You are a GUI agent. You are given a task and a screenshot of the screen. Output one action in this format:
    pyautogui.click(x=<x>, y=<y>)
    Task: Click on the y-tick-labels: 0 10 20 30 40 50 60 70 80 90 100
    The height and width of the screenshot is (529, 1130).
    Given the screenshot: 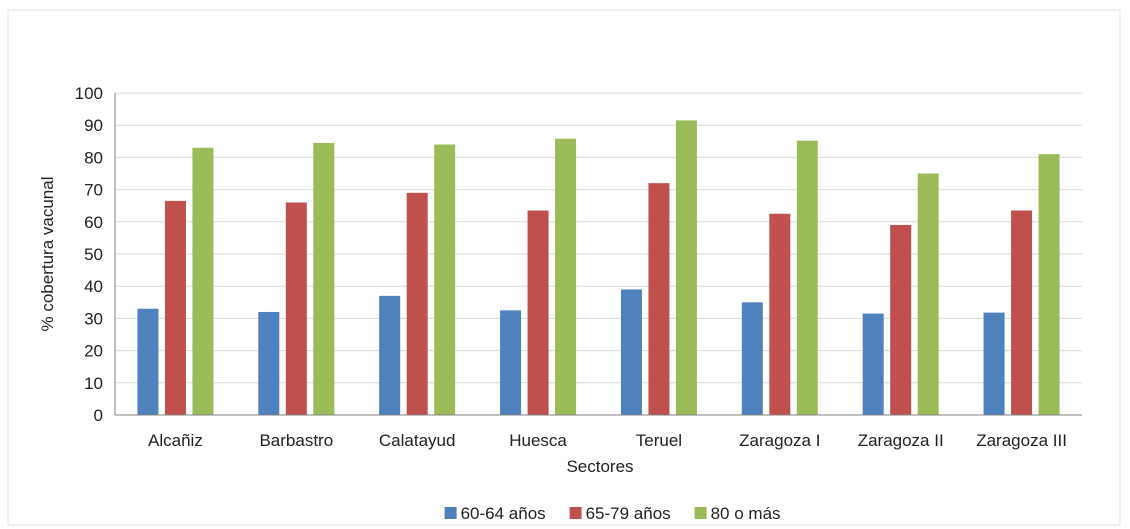 What is the action you would take?
    pyautogui.click(x=89, y=254)
    